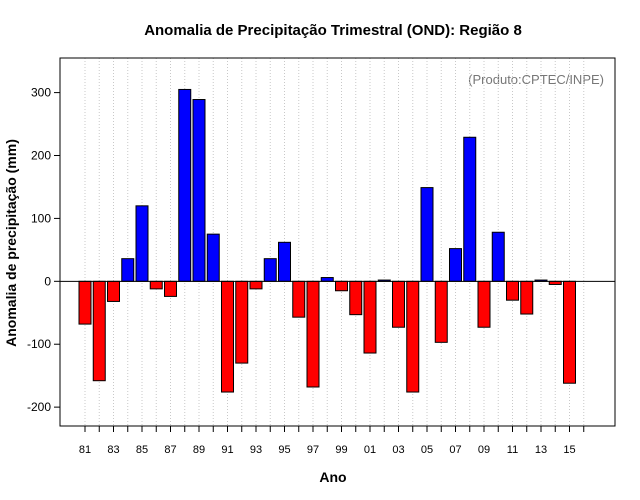 This screenshot has width=640, height=500. What do you see at coordinates (455, 265) in the screenshot?
I see `bar-07: 07: 52` at bounding box center [455, 265].